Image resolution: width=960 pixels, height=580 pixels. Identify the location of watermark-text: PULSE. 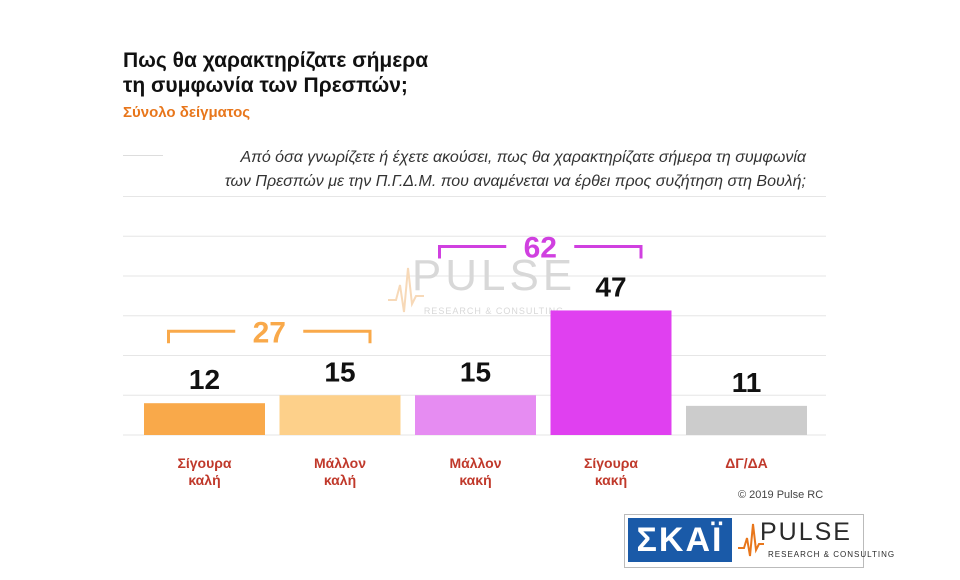
(494, 275).